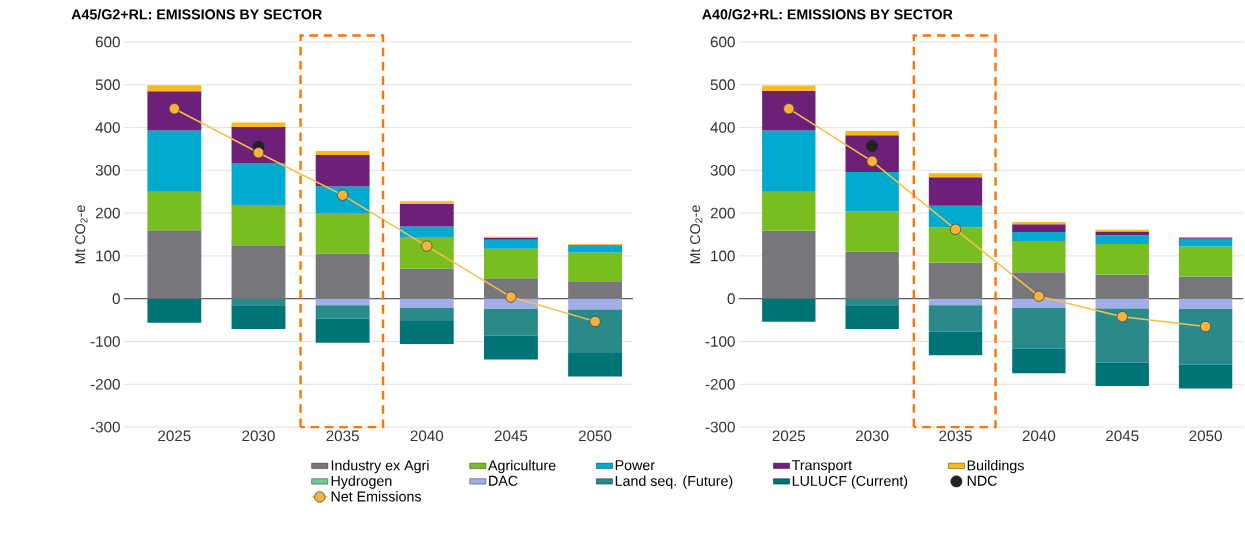 The image size is (1245, 533). I want to click on legend-label: Land seq. (Future), so click(674, 482).